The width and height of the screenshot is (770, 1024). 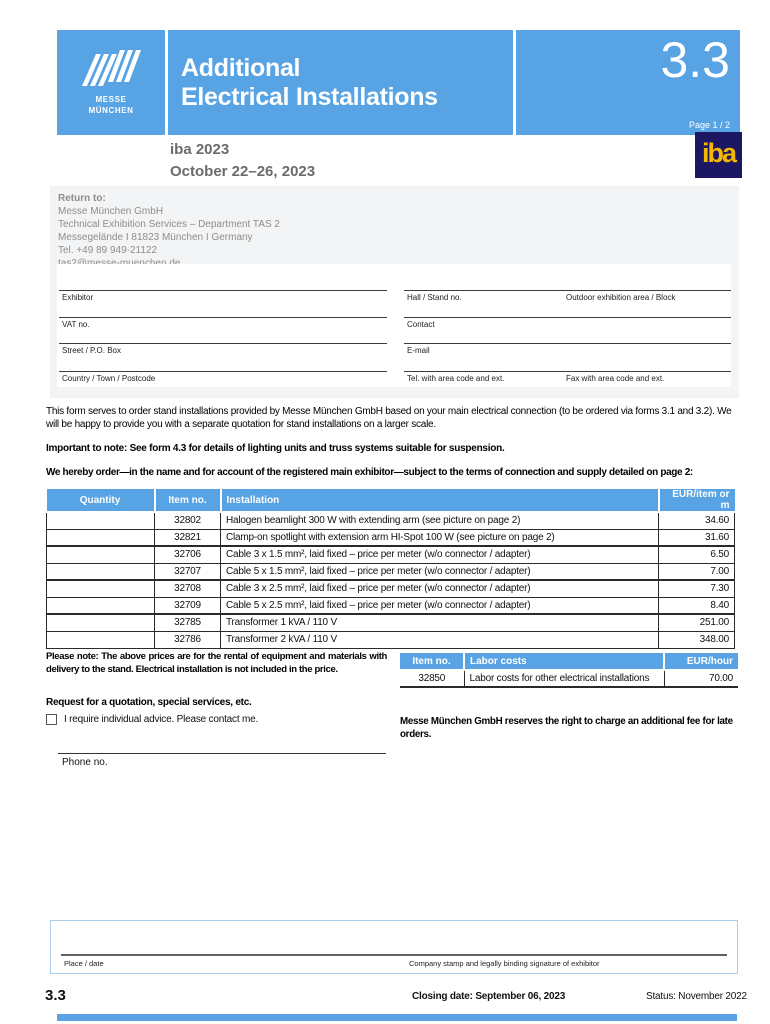 I want to click on messe-muenchen-logo: MESSE MÜNCHEN, so click(x=111, y=82).